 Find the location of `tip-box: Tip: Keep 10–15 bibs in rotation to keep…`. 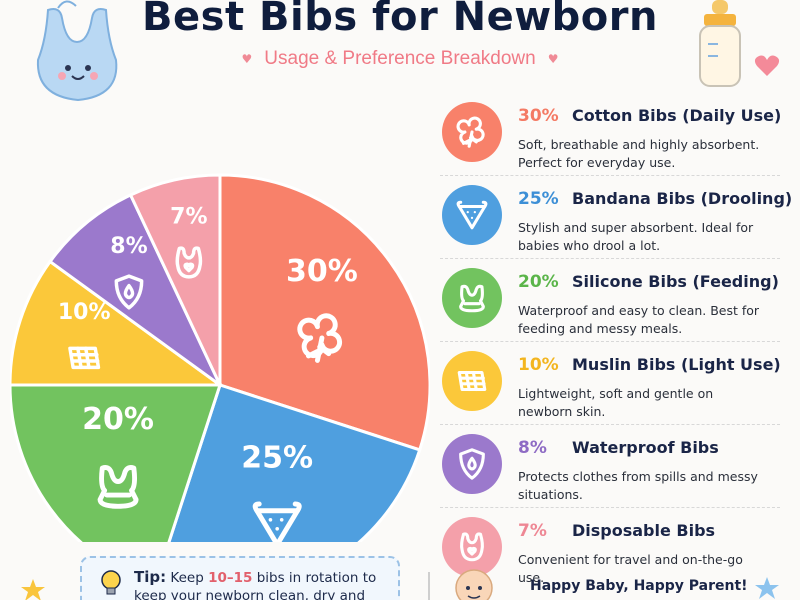

tip-box: Tip: Keep 10–15 bibs in rotation to keep… is located at coordinates (240, 578).